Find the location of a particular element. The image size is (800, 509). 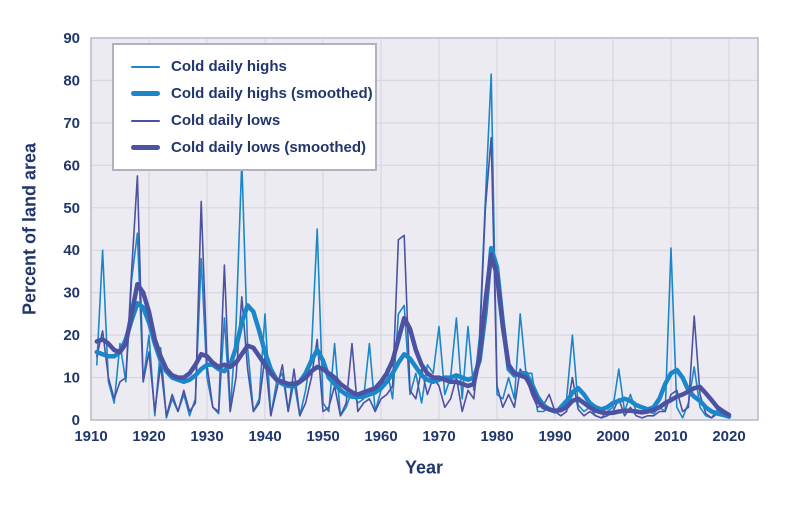

x-tick-label: 2000 is located at coordinates (612, 436).